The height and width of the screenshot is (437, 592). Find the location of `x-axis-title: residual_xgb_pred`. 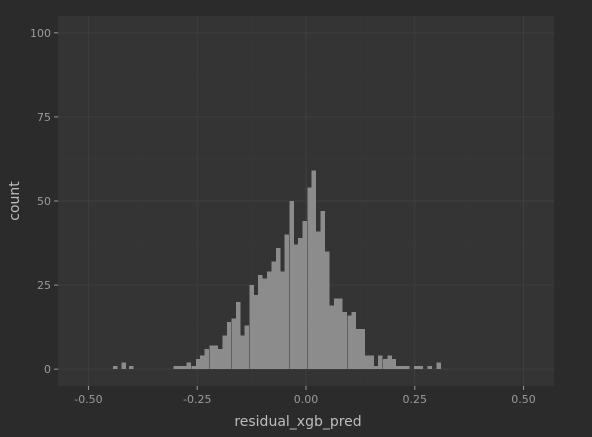

x-axis-title: residual_xgb_pred is located at coordinates (297, 422).